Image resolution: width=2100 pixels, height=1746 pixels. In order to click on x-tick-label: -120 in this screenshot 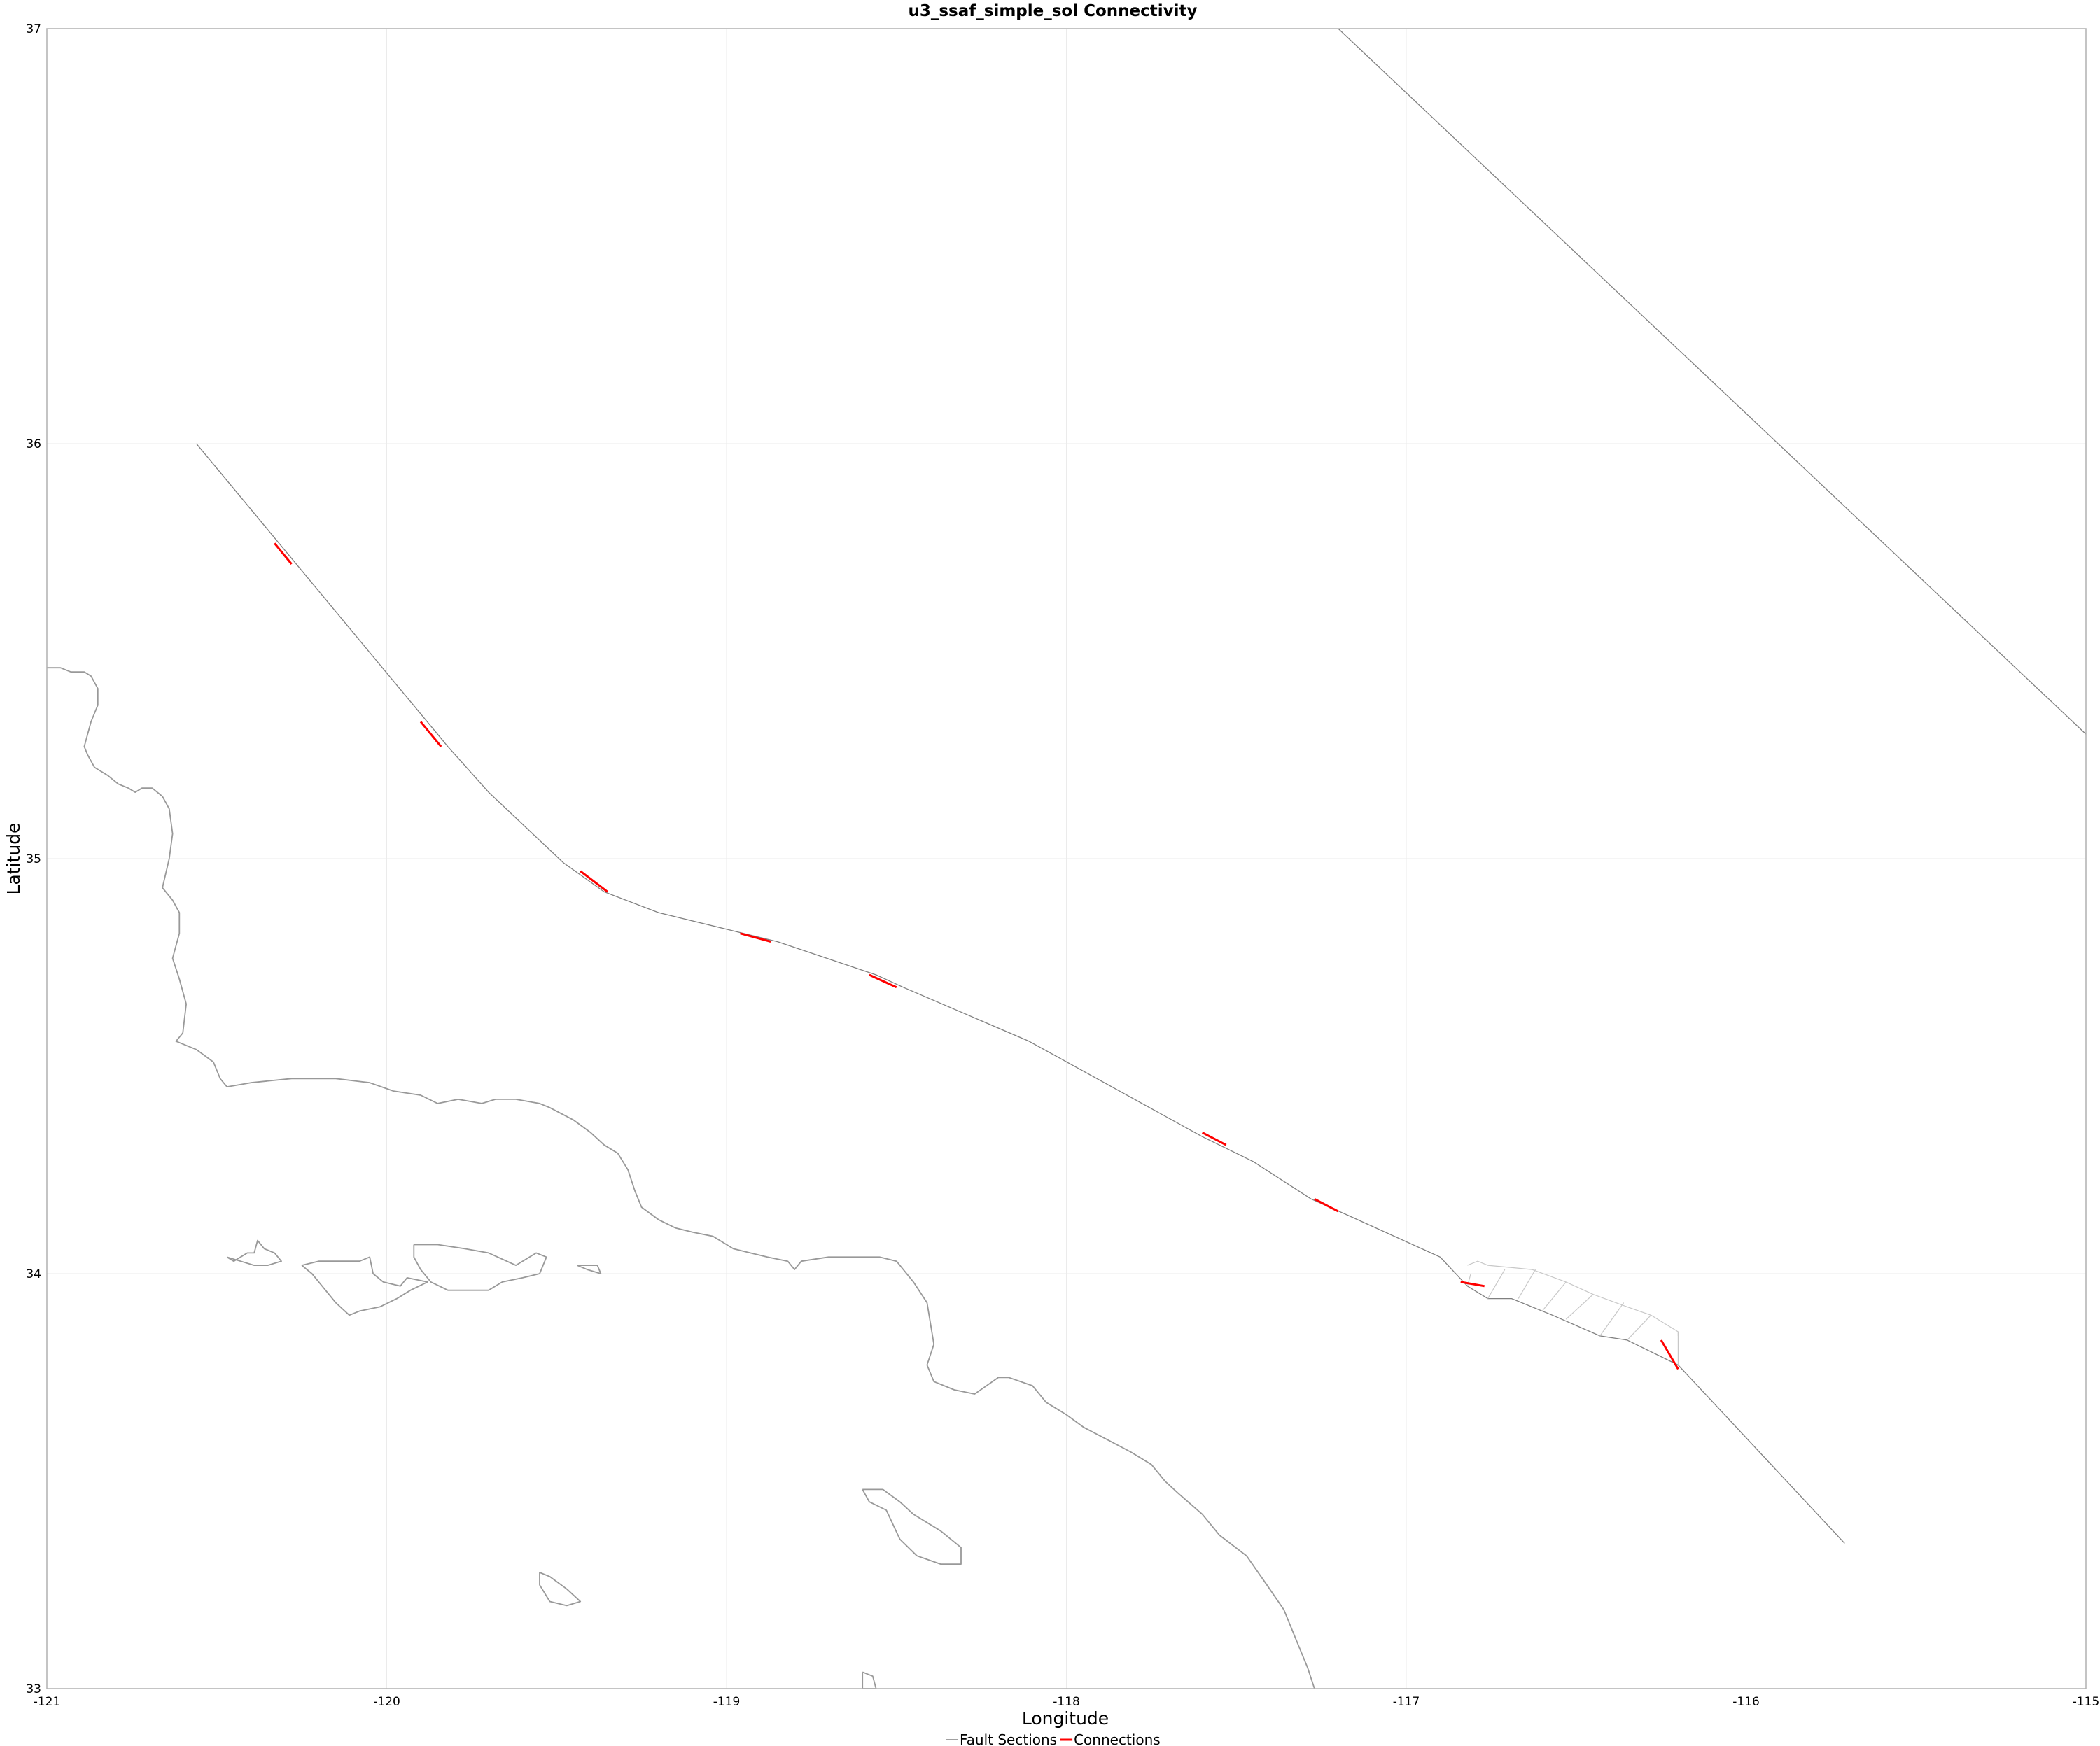, I will do `click(386, 1702)`.